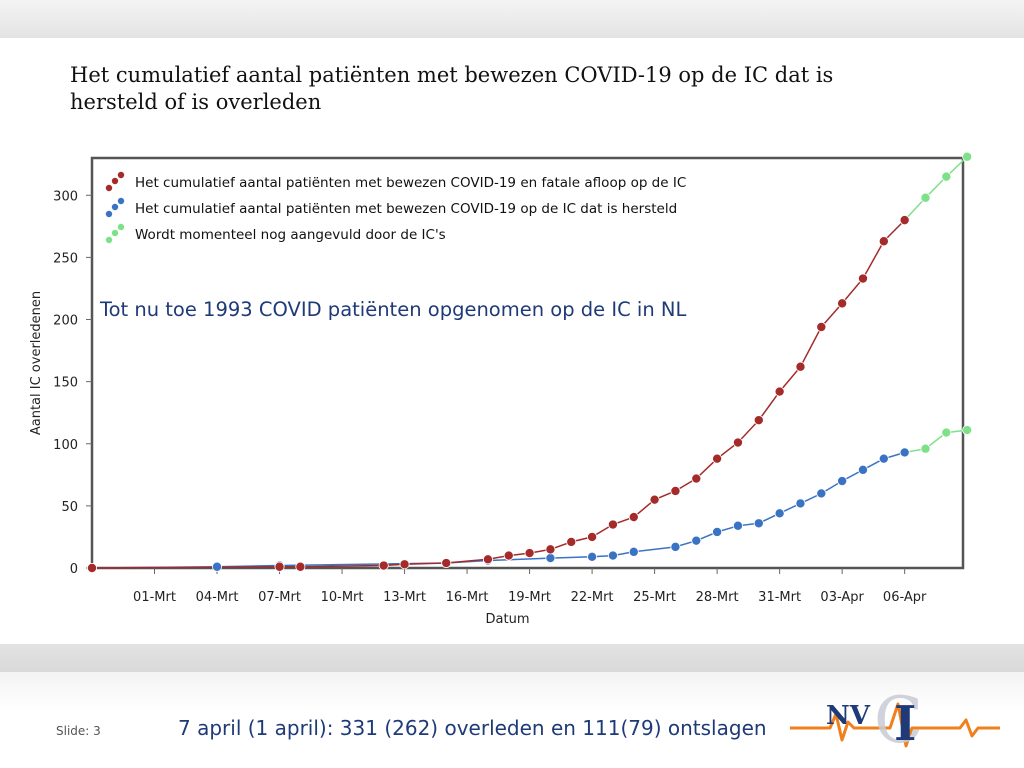 Image resolution: width=1024 pixels, height=768 pixels. Describe the element at coordinates (342, 597) in the screenshot. I see `x-tick-label: 10-Mrt` at that location.